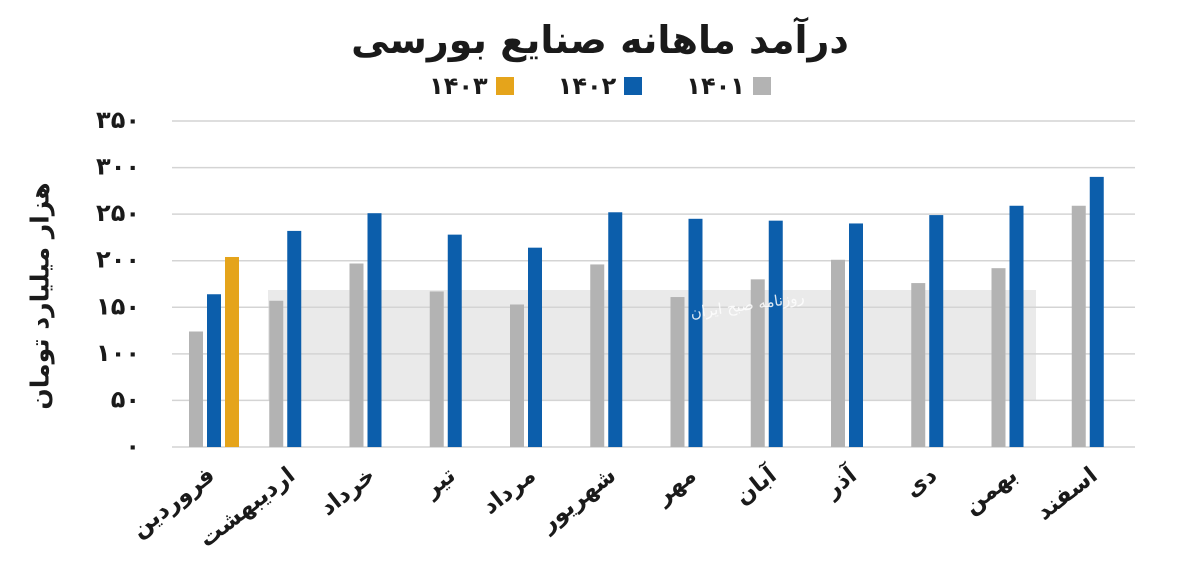 The width and height of the screenshot is (1200, 562). I want to click on x-tick-label: تیر, so click(439, 482).